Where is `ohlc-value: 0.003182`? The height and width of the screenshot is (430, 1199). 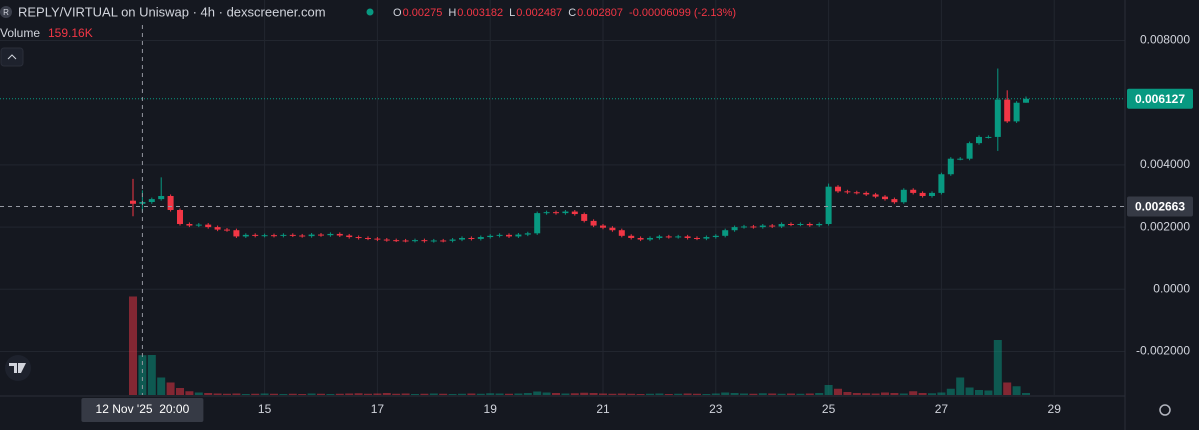
ohlc-value: 0.003182 is located at coordinates (480, 13).